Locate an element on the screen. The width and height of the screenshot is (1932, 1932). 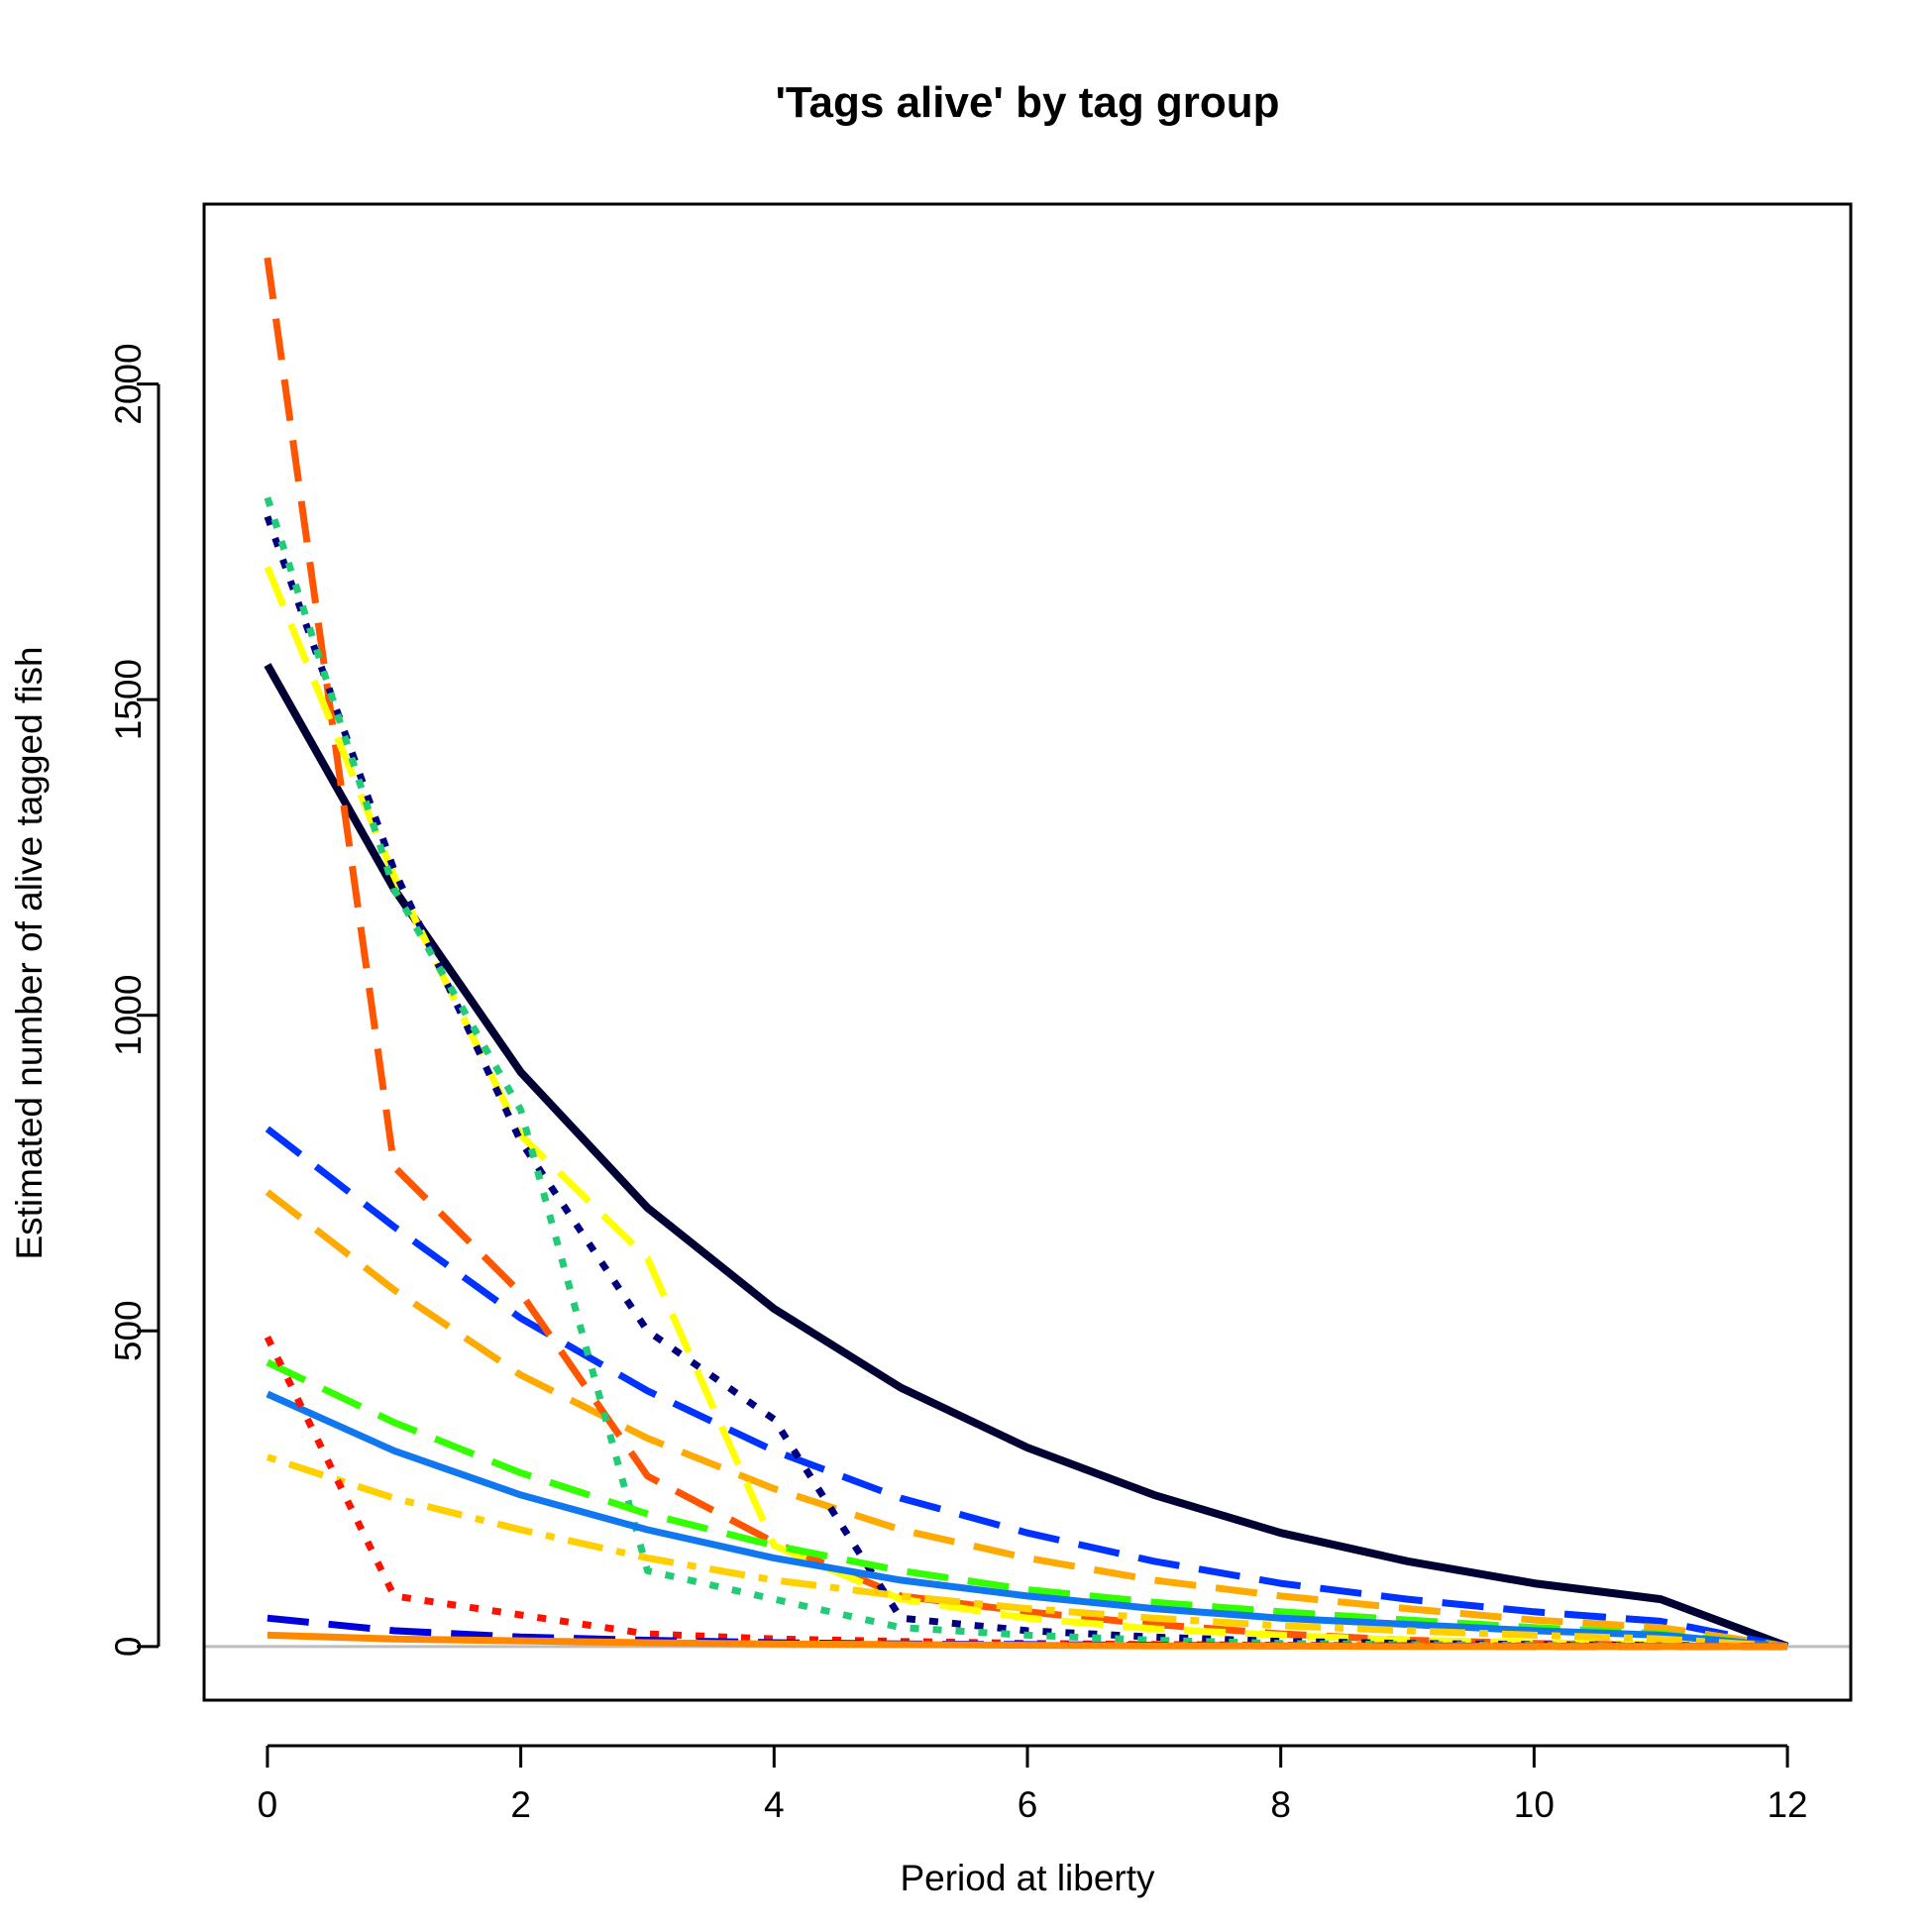
x-tick-label: 2 is located at coordinates (520, 1804).